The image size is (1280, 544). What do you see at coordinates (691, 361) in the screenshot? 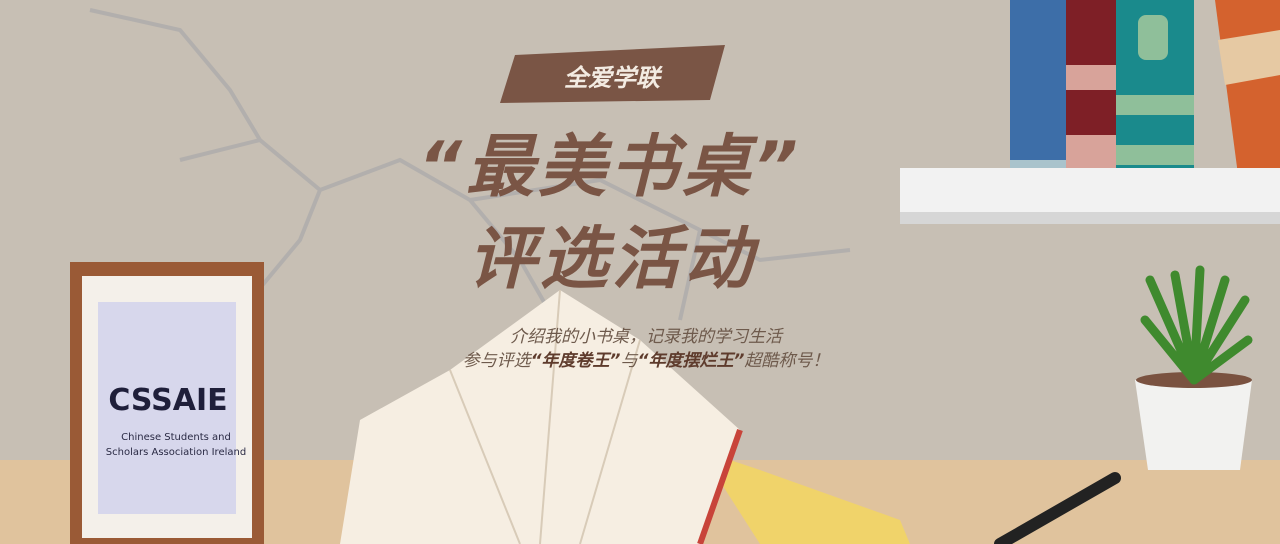
I see `subtitle-part: “年度摆烂王”` at bounding box center [691, 361].